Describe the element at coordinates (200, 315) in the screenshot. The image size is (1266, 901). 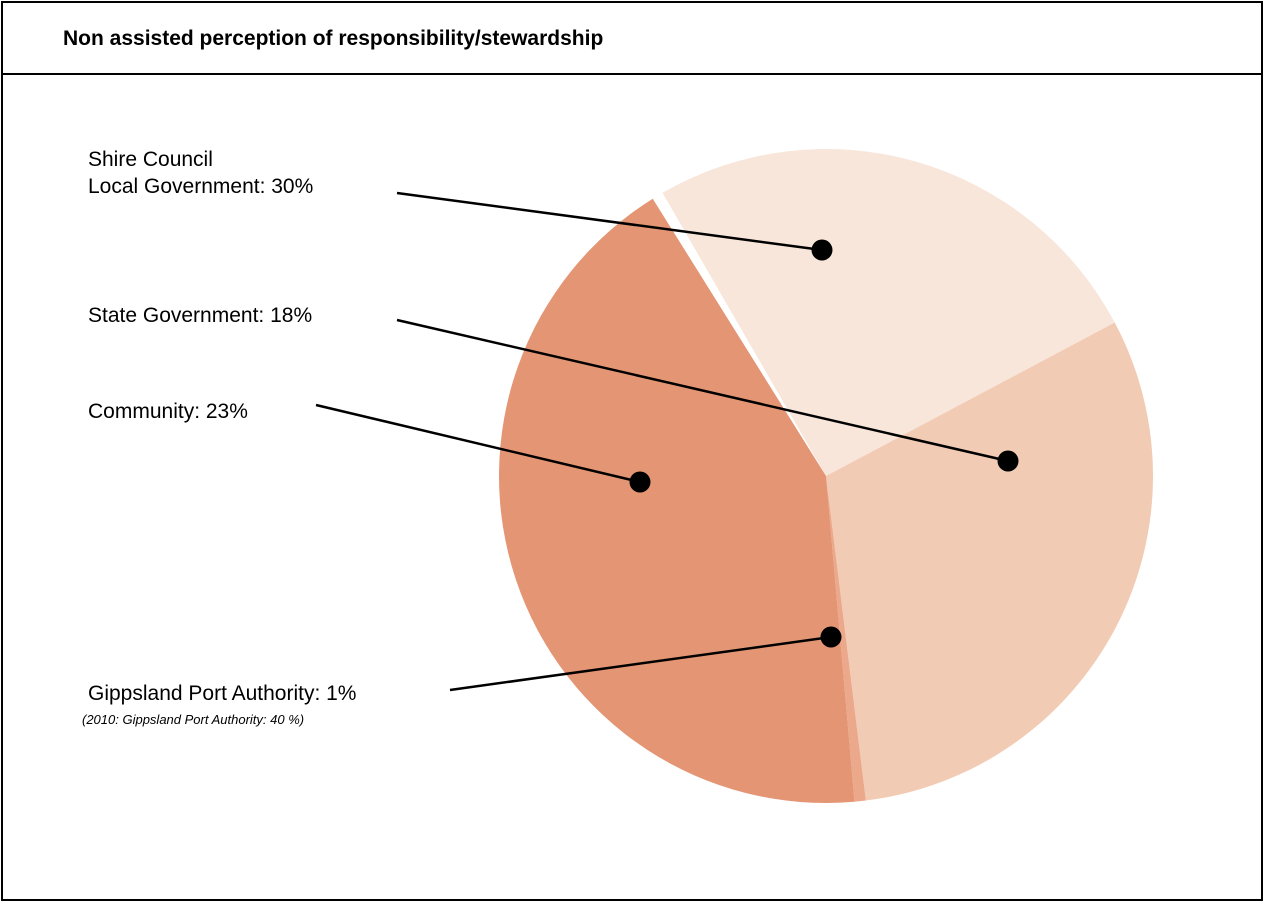
I see `slice-label-1-0: State Government: 18%` at that location.